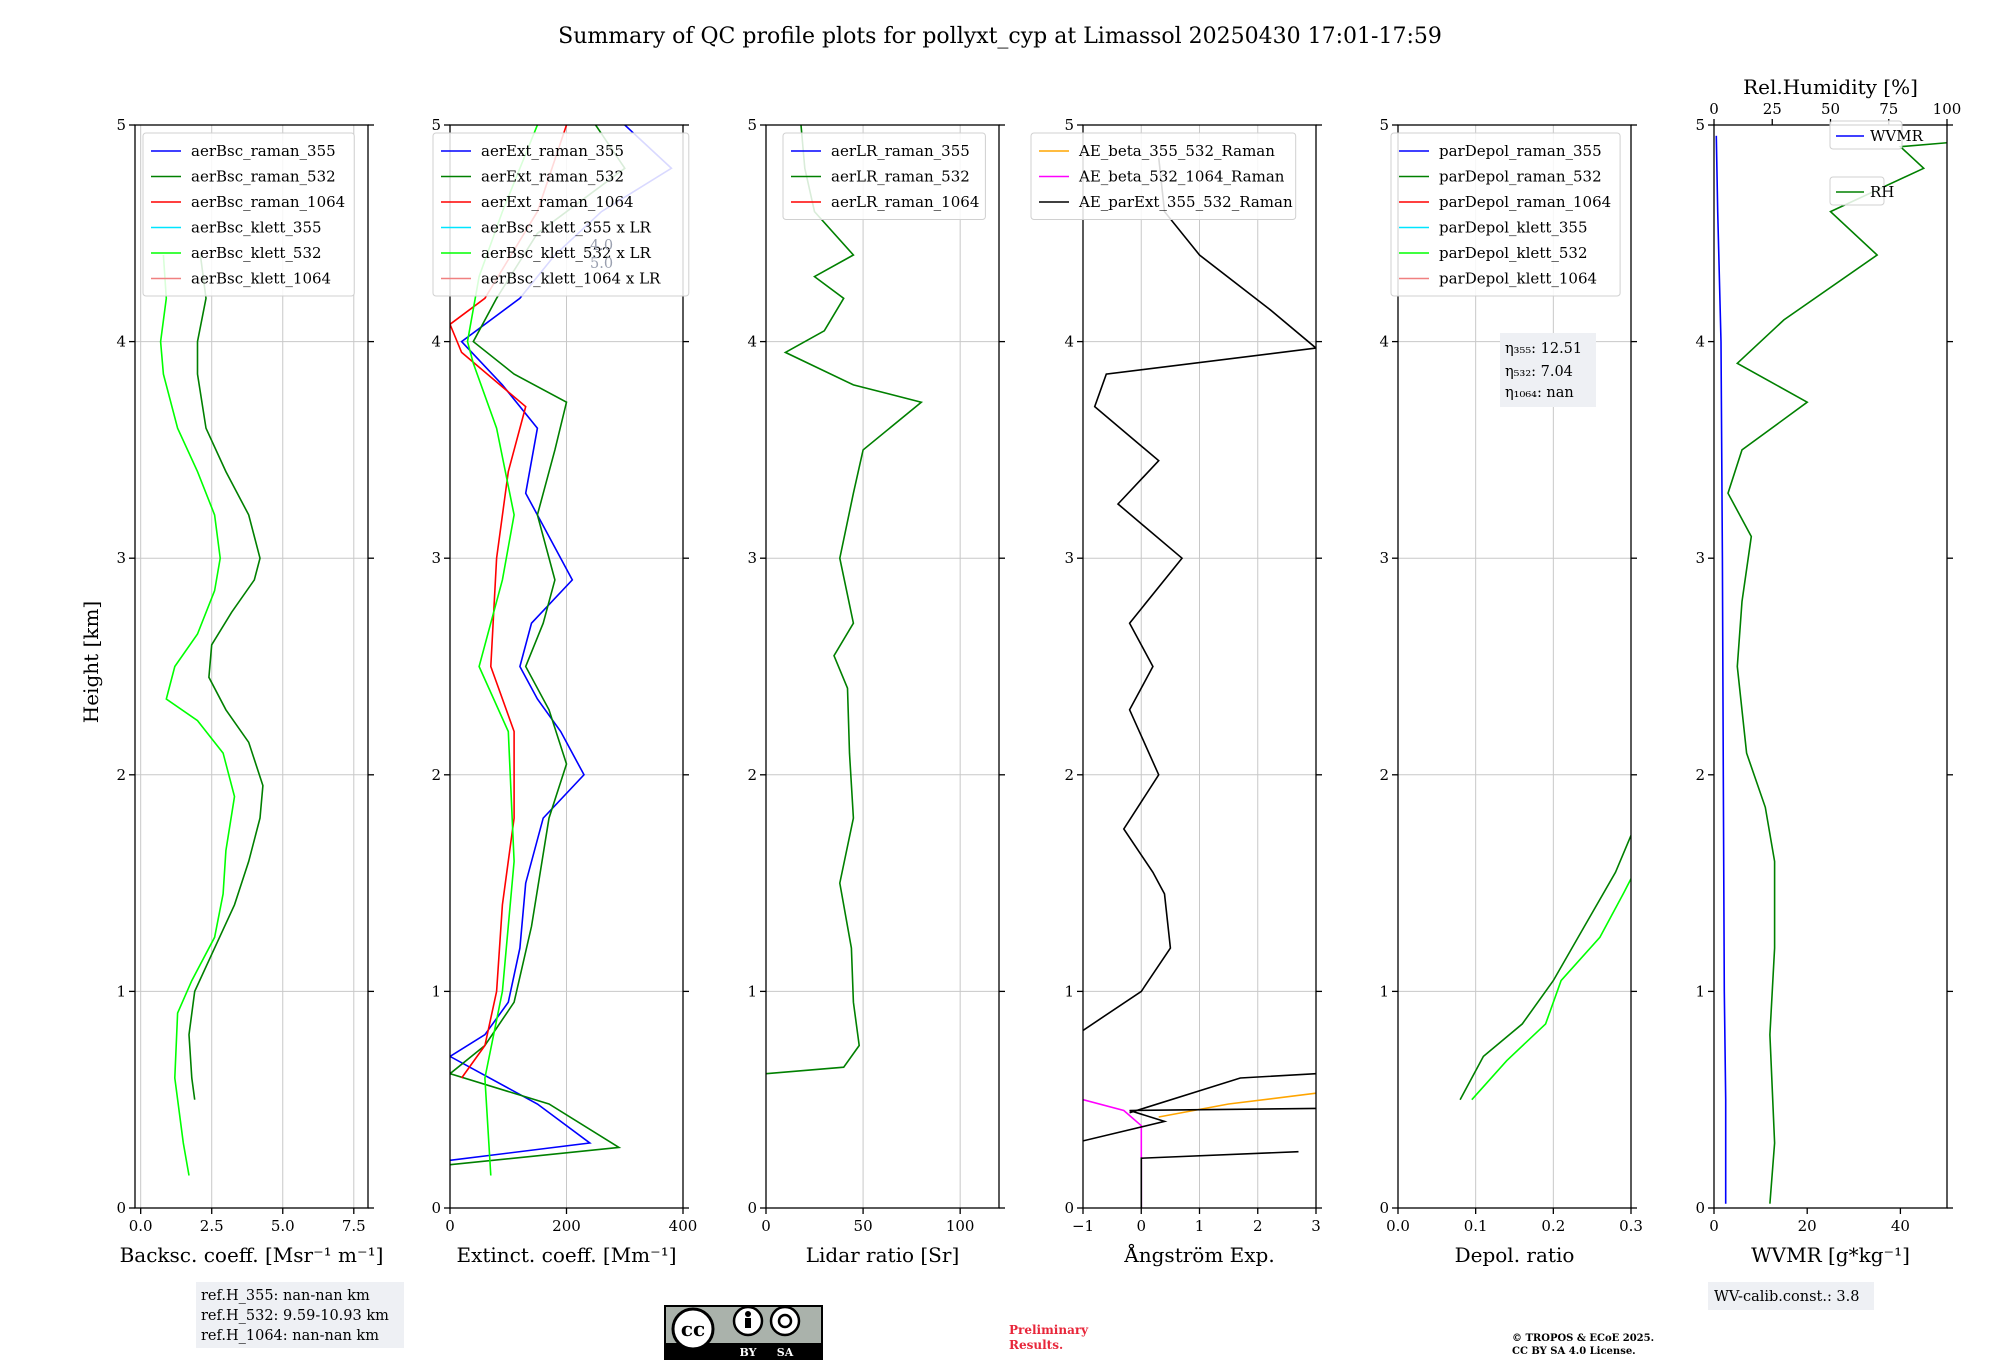 This screenshot has width=2000, height=1360. Describe the element at coordinates (1837, 672) in the screenshot. I see `series-line-RH` at that location.